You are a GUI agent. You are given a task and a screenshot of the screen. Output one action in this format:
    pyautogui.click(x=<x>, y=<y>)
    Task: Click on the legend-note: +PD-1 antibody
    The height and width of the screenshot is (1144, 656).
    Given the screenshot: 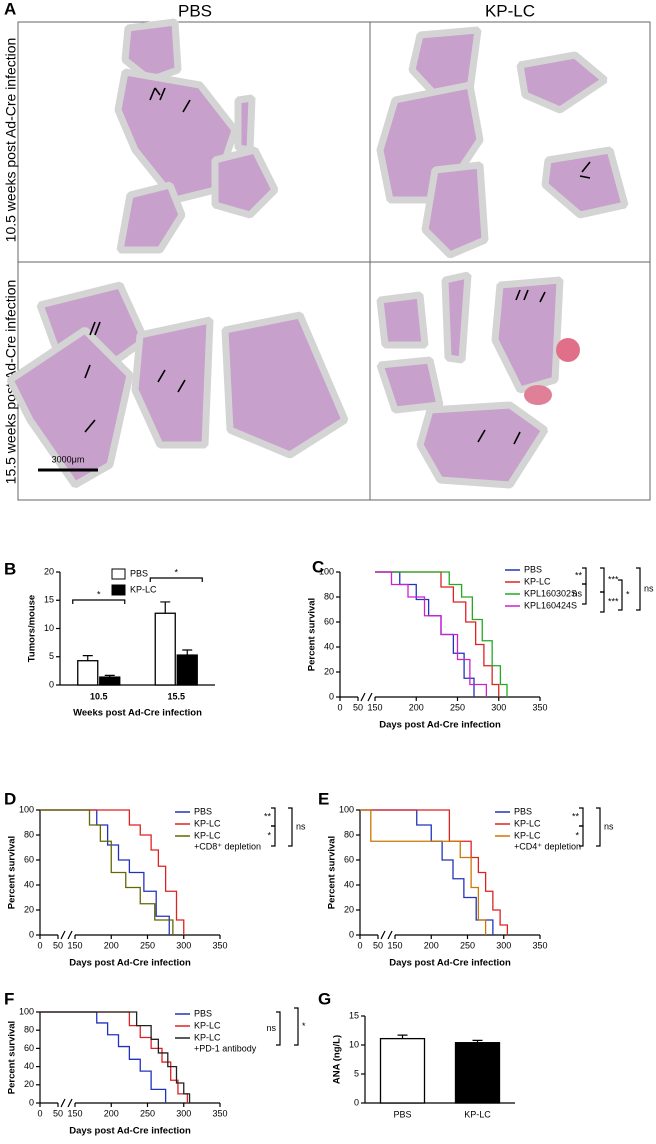 What is the action you would take?
    pyautogui.click(x=225, y=1048)
    